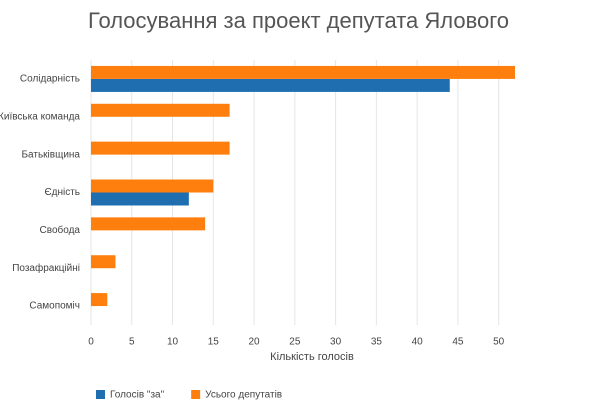  I want to click on x-tick-label: 15, so click(214, 342).